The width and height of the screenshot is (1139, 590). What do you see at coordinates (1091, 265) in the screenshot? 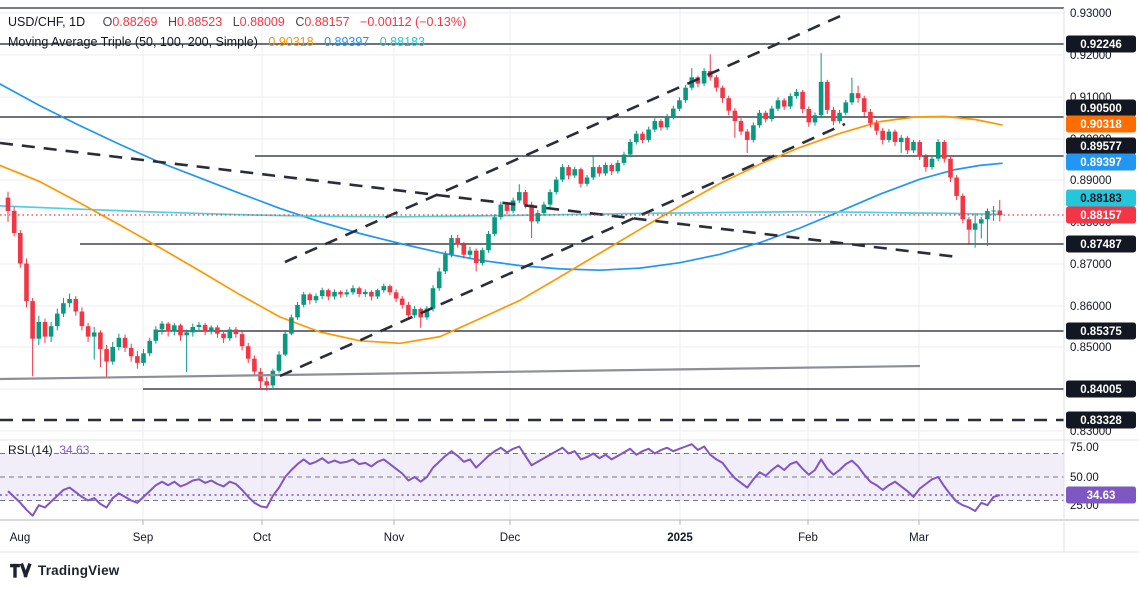
I see `svg-text: 0.87000` at bounding box center [1091, 265].